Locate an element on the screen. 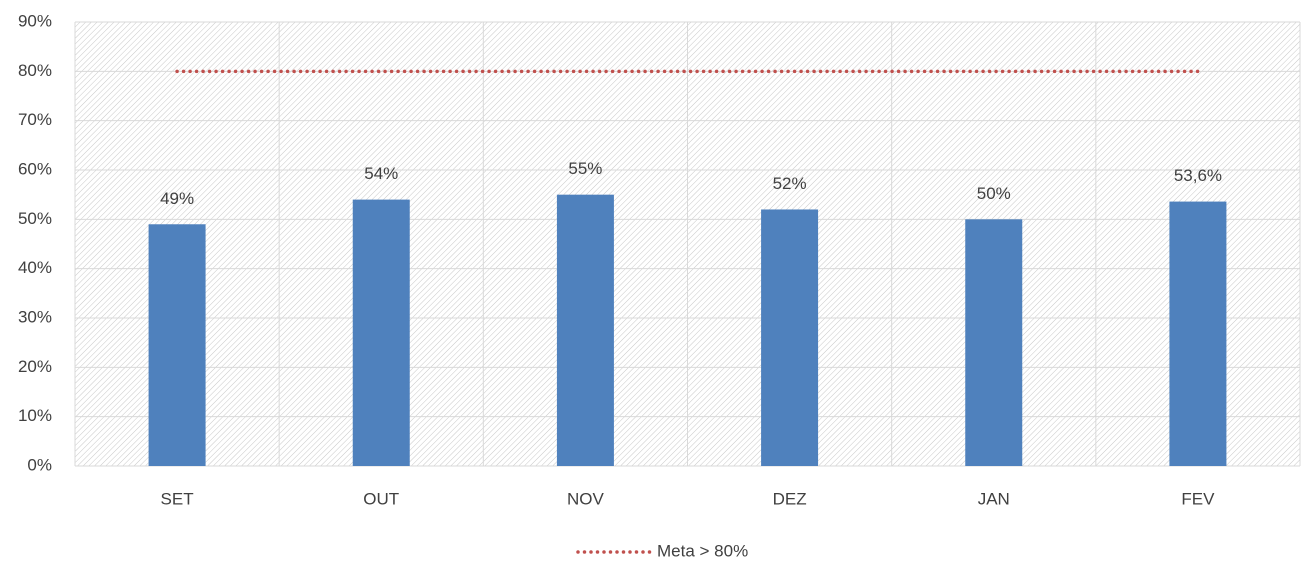 The height and width of the screenshot is (561, 1307). data-label: 55% is located at coordinates (585, 168).